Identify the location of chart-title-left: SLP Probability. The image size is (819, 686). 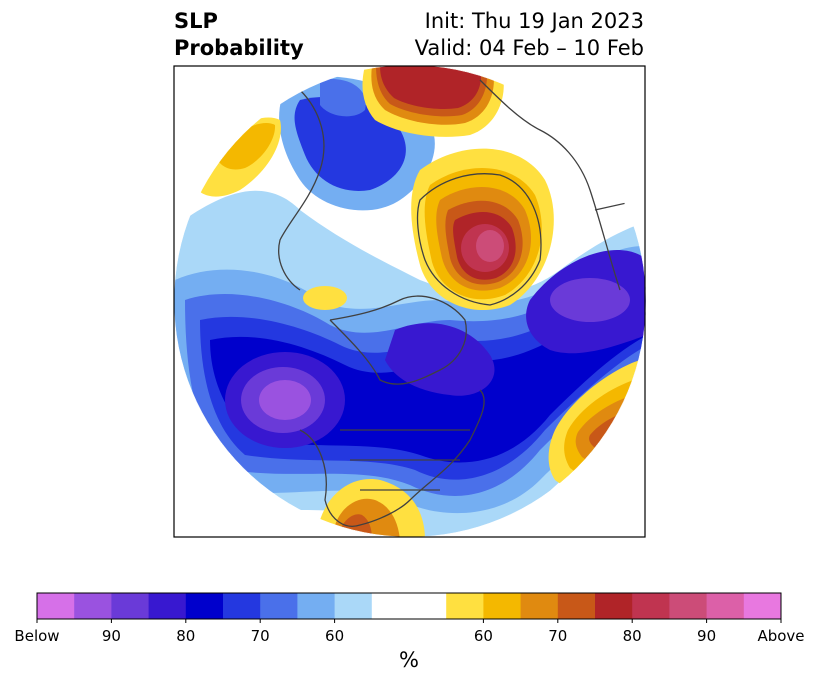
(239, 35).